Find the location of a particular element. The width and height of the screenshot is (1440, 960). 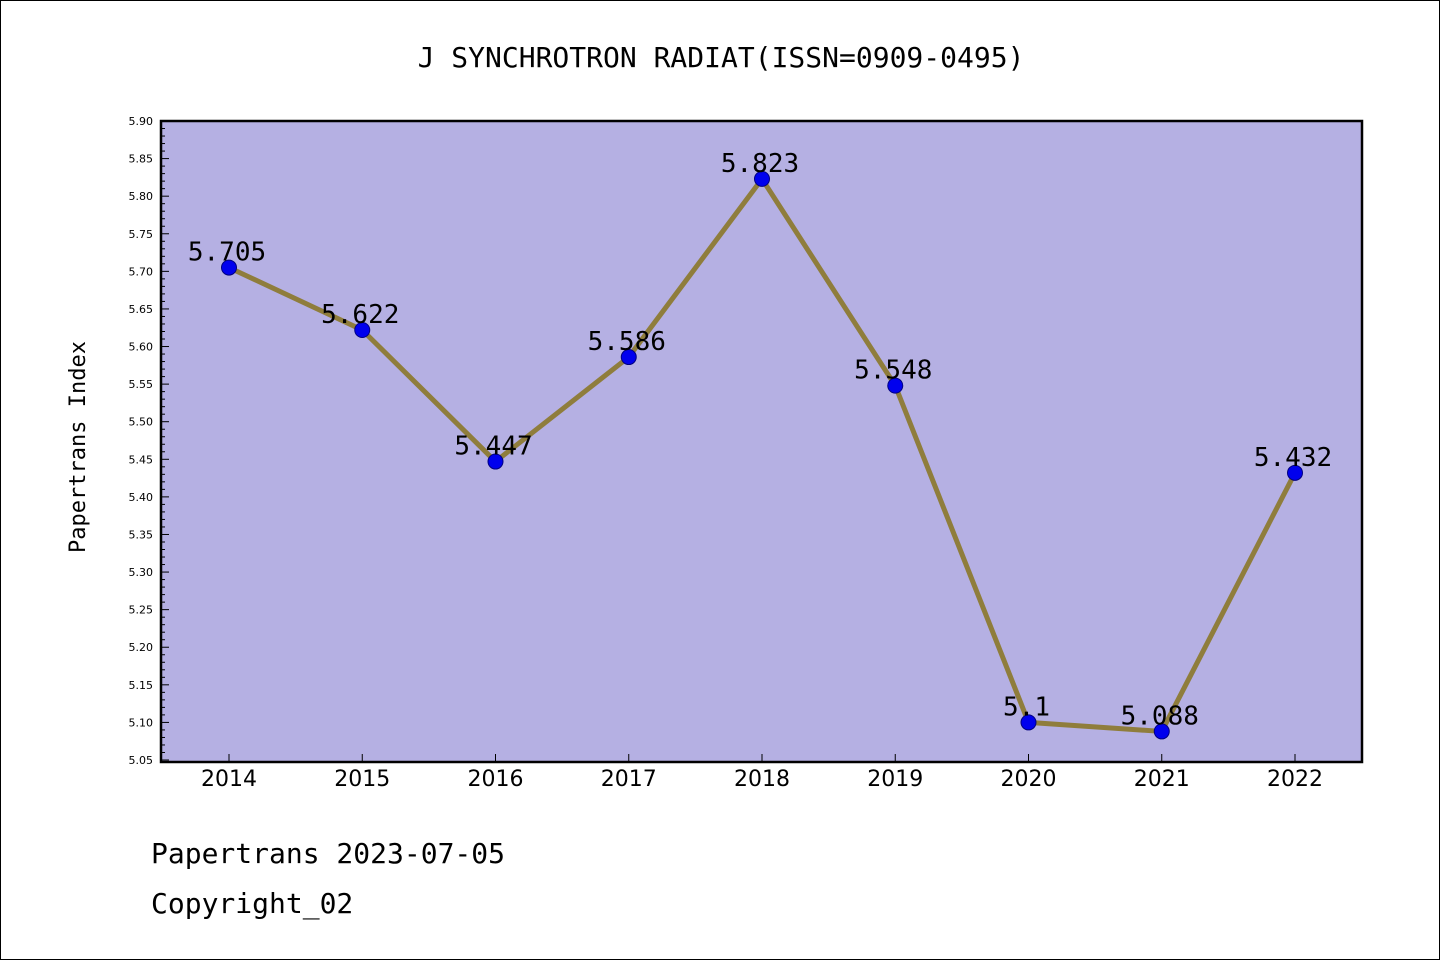

x-tick-label: 2015 is located at coordinates (362, 779).